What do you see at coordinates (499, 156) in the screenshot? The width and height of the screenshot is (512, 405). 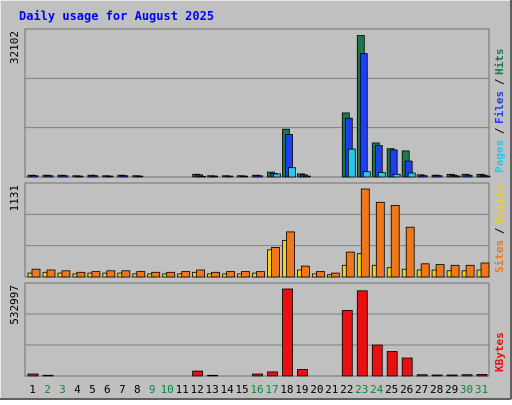 I see `legend-pages: Pages` at bounding box center [499, 156].